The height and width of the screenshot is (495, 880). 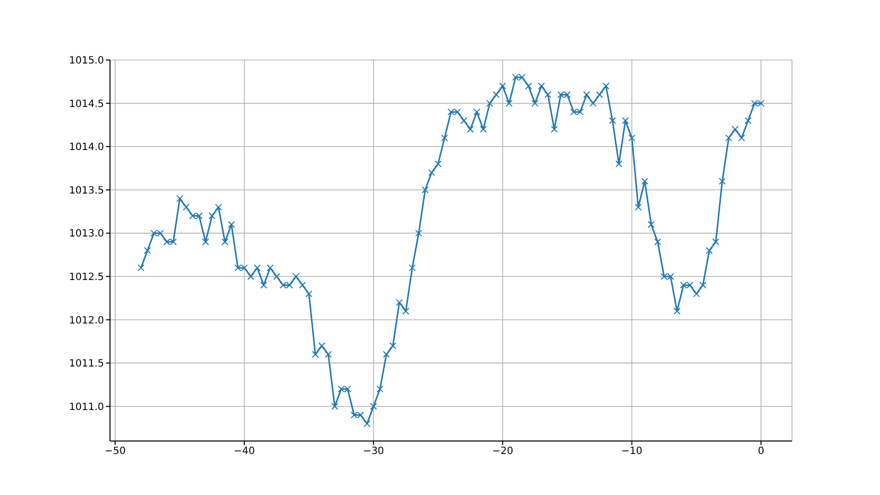 I want to click on x-tick-label: −30, so click(x=373, y=452).